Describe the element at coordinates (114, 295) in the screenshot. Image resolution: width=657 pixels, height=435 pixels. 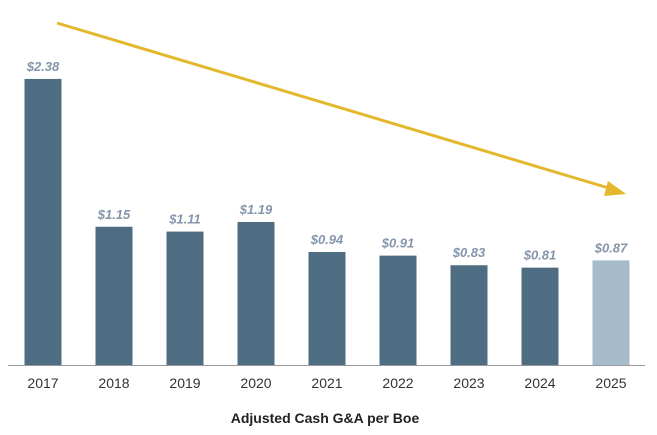
I see `bar-2018` at that location.